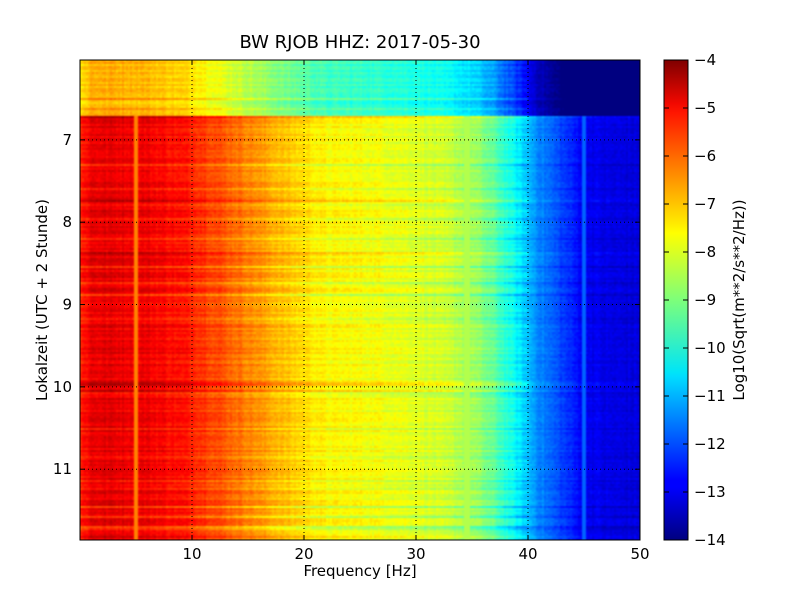 The width and height of the screenshot is (800, 600). I want to click on y-tick-label: 9, so click(67, 305).